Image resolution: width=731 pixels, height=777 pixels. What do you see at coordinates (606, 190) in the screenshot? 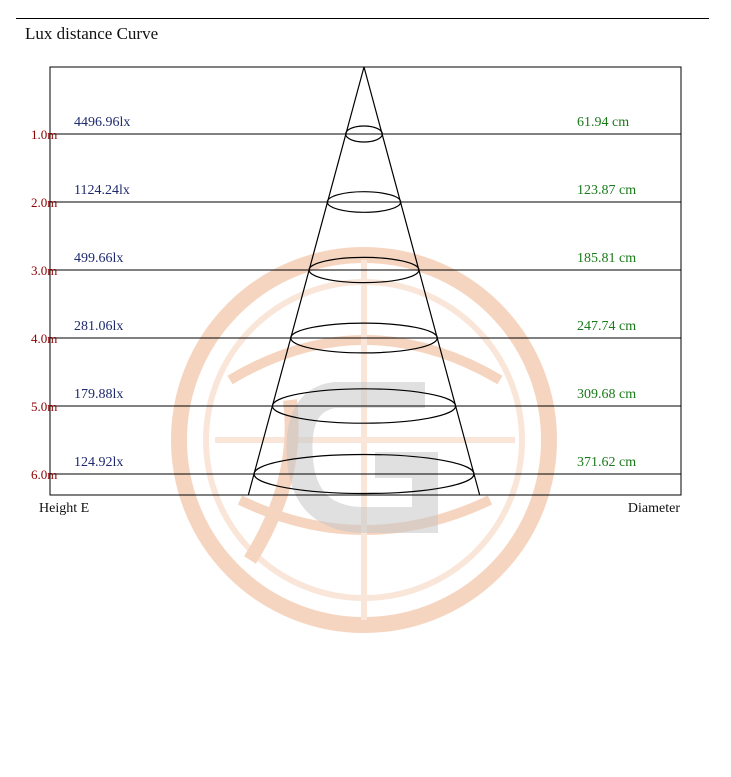
I see `diameter-label: 123.87 cm` at bounding box center [606, 190].